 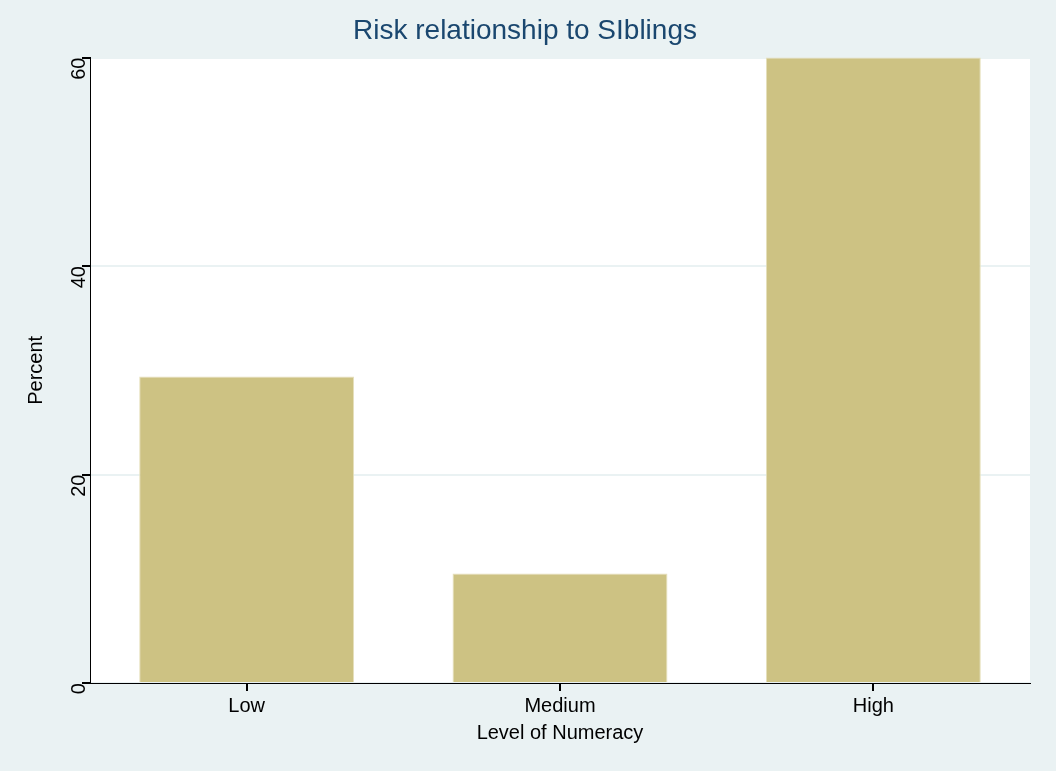 What do you see at coordinates (77, 689) in the screenshot?
I see `y-tick-label: 0` at bounding box center [77, 689].